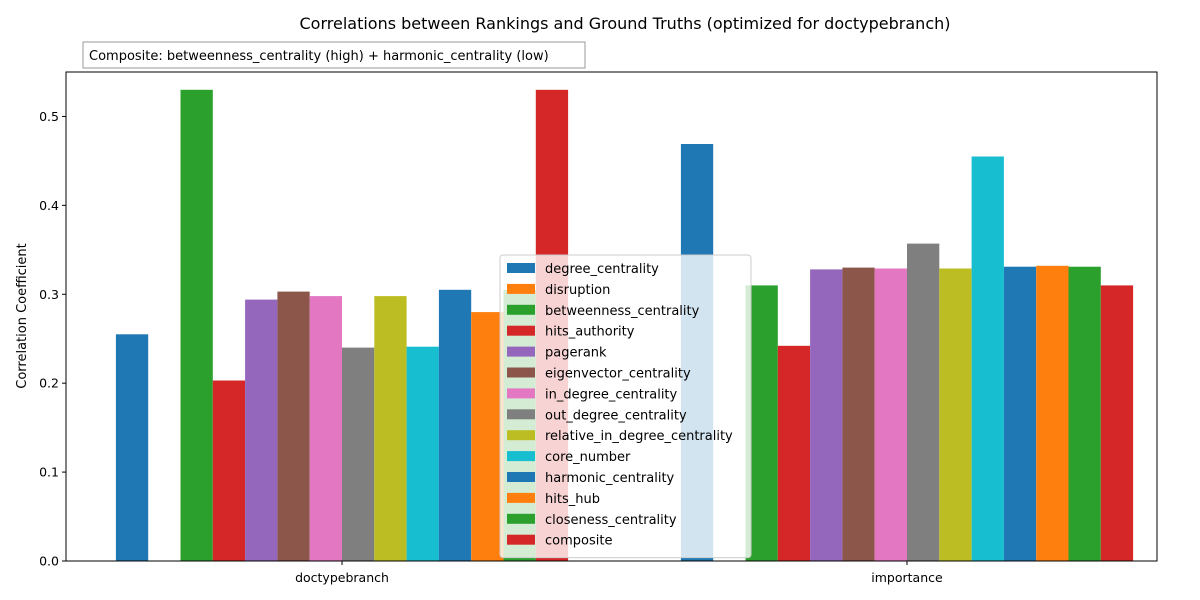  Describe the element at coordinates (390, 428) in the screenshot. I see `bar-relative_in_degree_centrality-doctypebranch` at that location.